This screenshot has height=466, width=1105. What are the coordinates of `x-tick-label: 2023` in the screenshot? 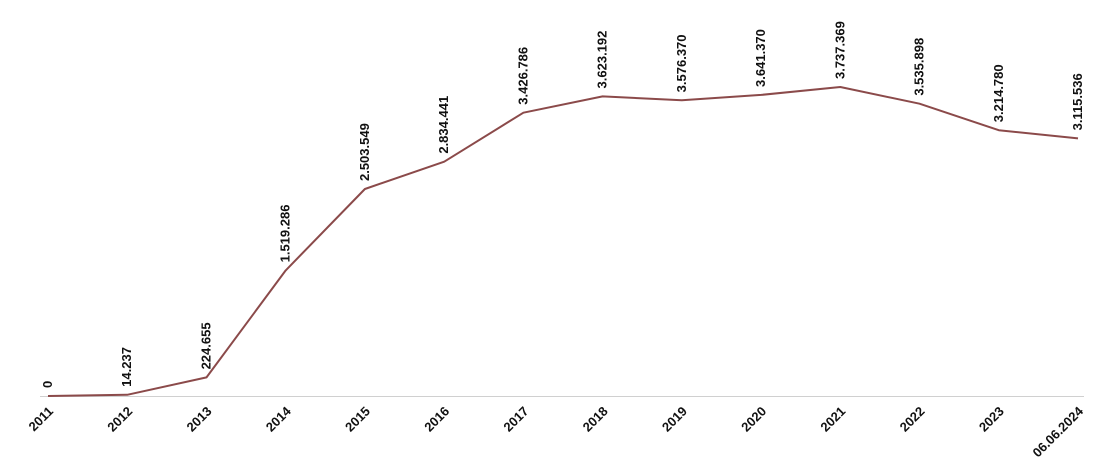 It's located at (991, 419).